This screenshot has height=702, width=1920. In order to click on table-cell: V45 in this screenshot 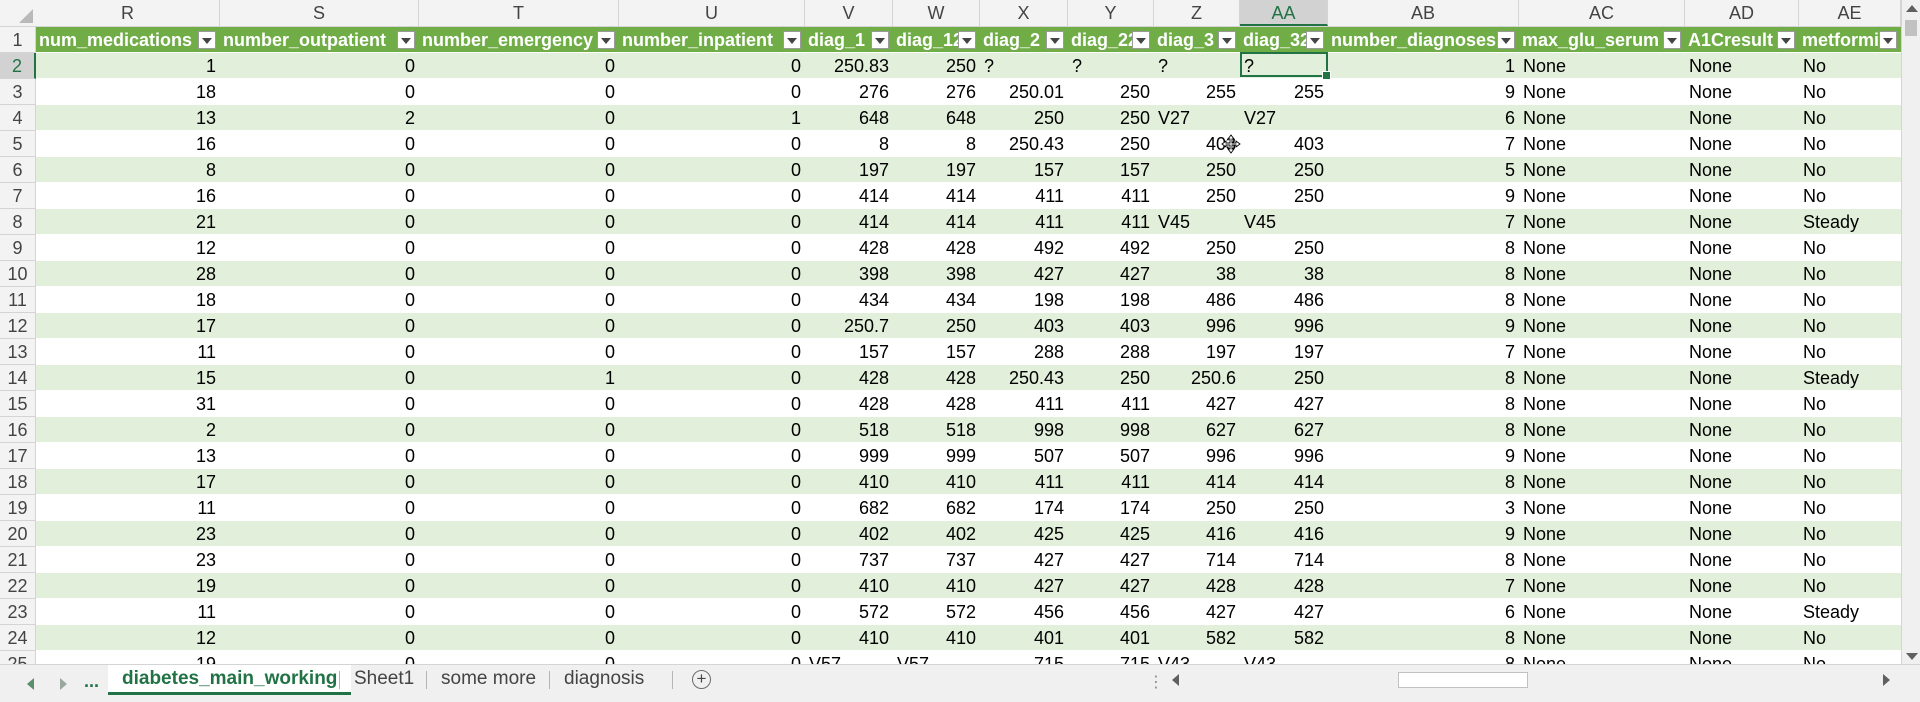, I will do `click(1174, 222)`.